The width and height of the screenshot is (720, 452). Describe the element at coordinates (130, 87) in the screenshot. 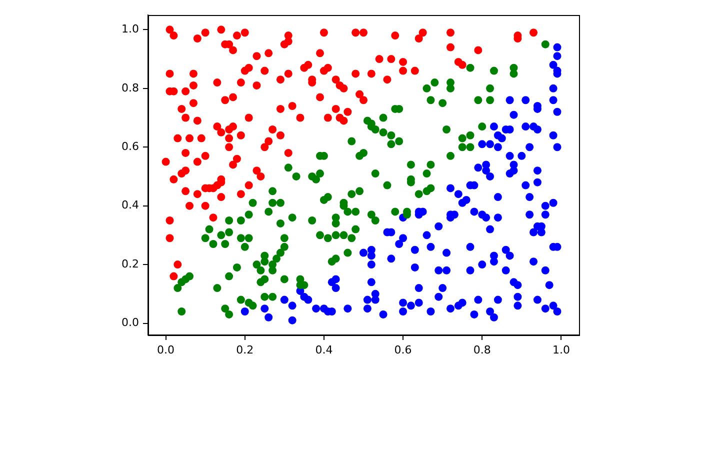

I see `y-tick-label: 0.8` at that location.